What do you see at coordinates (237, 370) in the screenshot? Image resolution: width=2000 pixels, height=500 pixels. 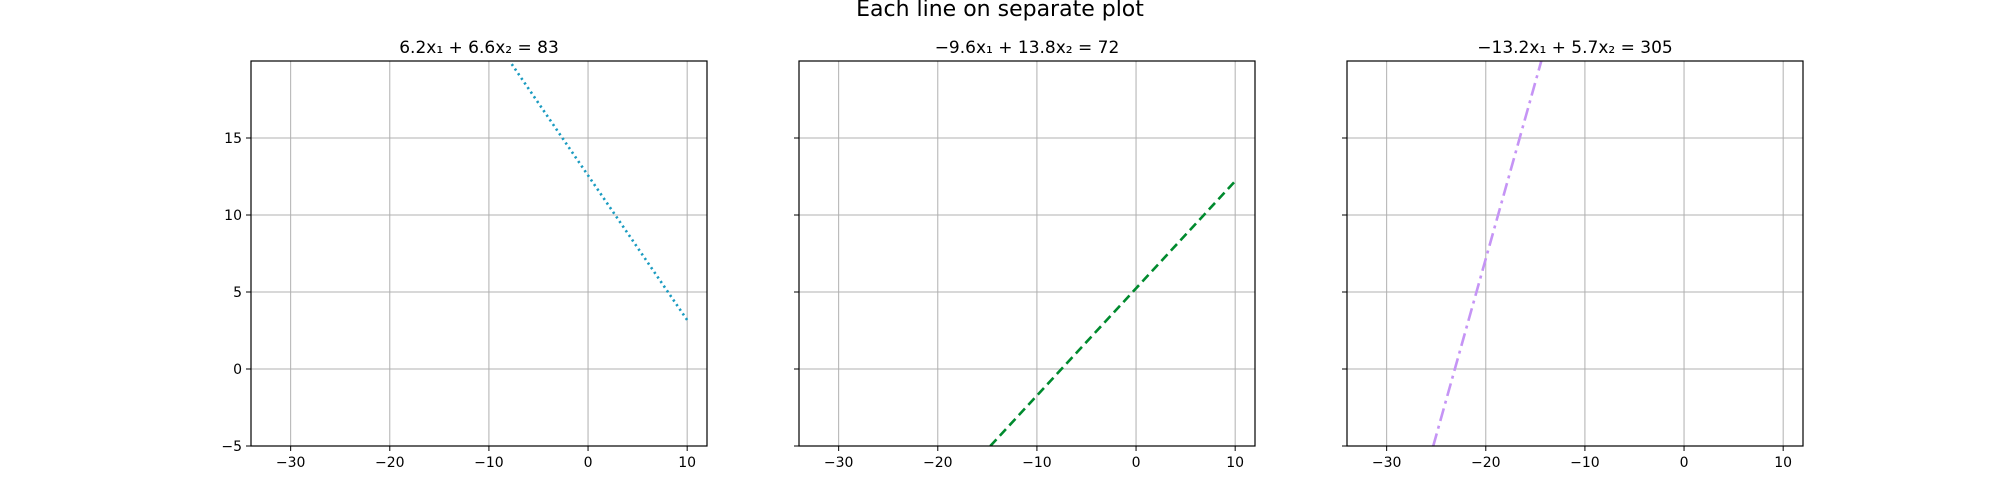 I see `y-tick-label: 0` at bounding box center [237, 370].